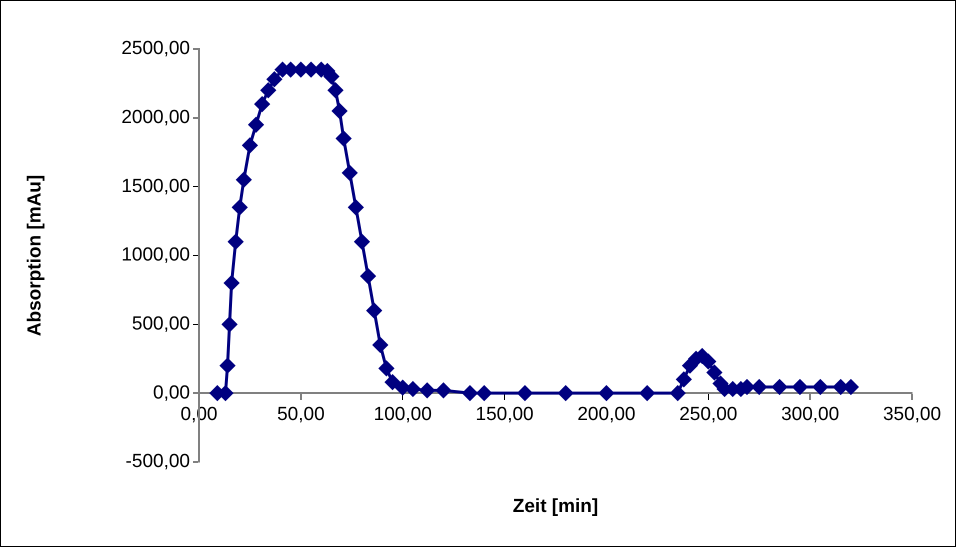  What do you see at coordinates (606, 414) in the screenshot?
I see `x-tick-label: 200,00` at bounding box center [606, 414].